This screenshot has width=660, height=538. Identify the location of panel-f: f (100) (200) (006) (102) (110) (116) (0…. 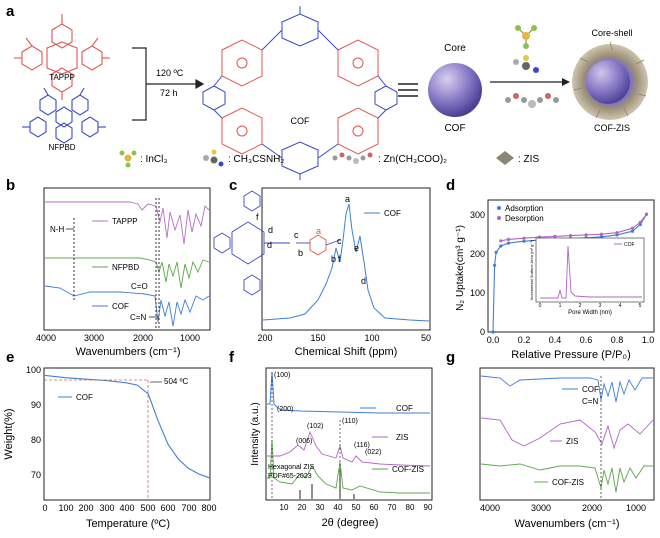
(331, 439).